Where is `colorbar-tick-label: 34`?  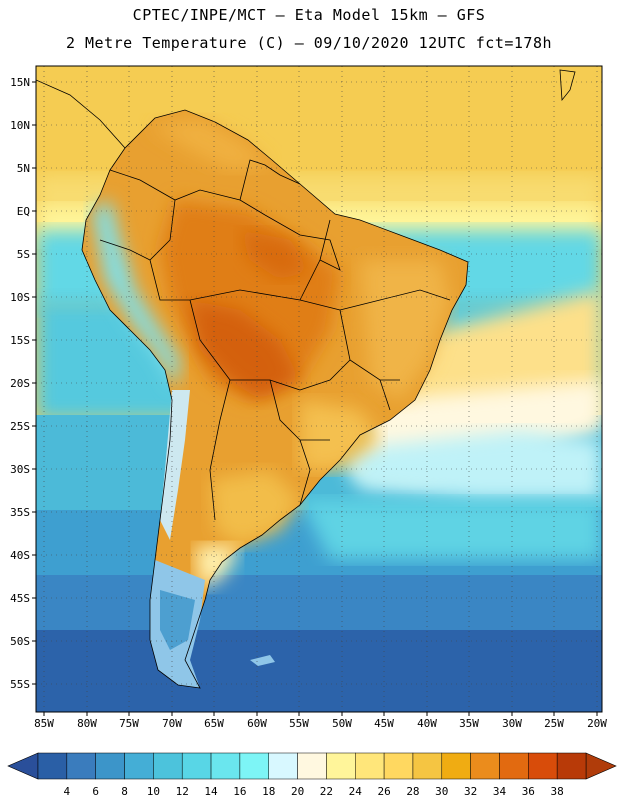
colorbar-tick-label: 34 is located at coordinates (500, 791).